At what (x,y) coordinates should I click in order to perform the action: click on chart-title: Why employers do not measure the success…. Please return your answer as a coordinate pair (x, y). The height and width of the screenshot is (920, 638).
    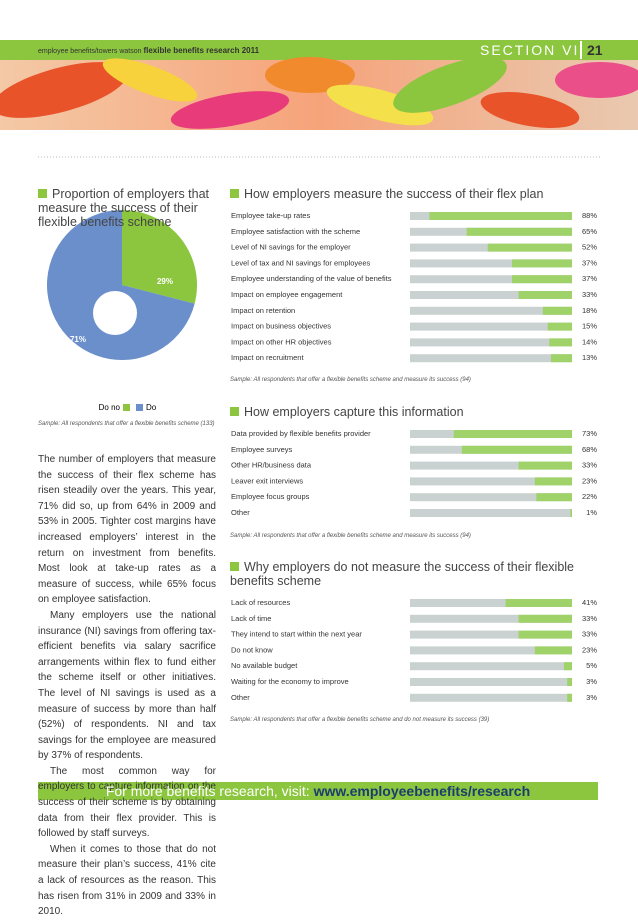
    Looking at the image, I should click on (415, 574).